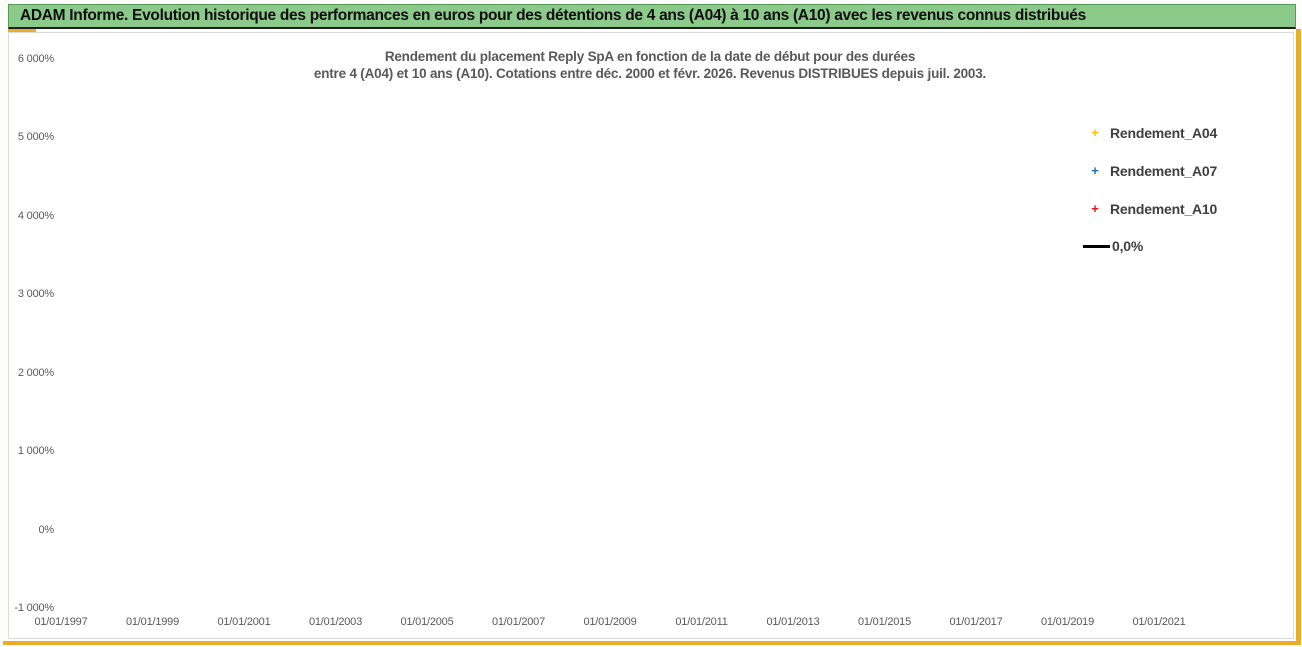 Image resolution: width=1302 pixels, height=647 pixels. I want to click on legend-item-zero-line: 0,0%, so click(1113, 246).